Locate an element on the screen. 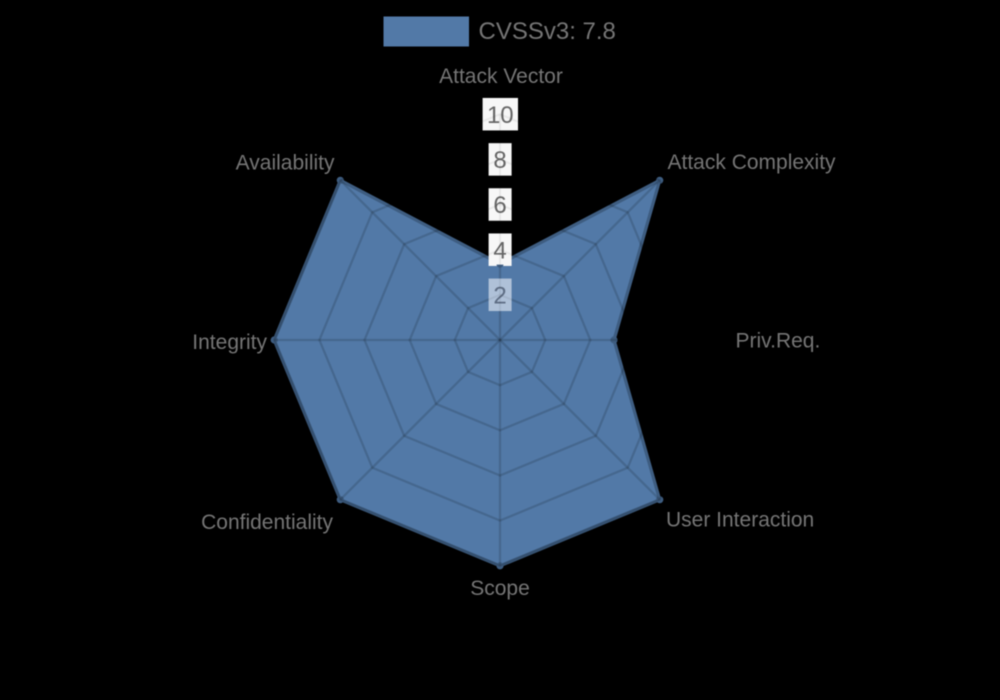  svg-text: 6 is located at coordinates (499, 205).